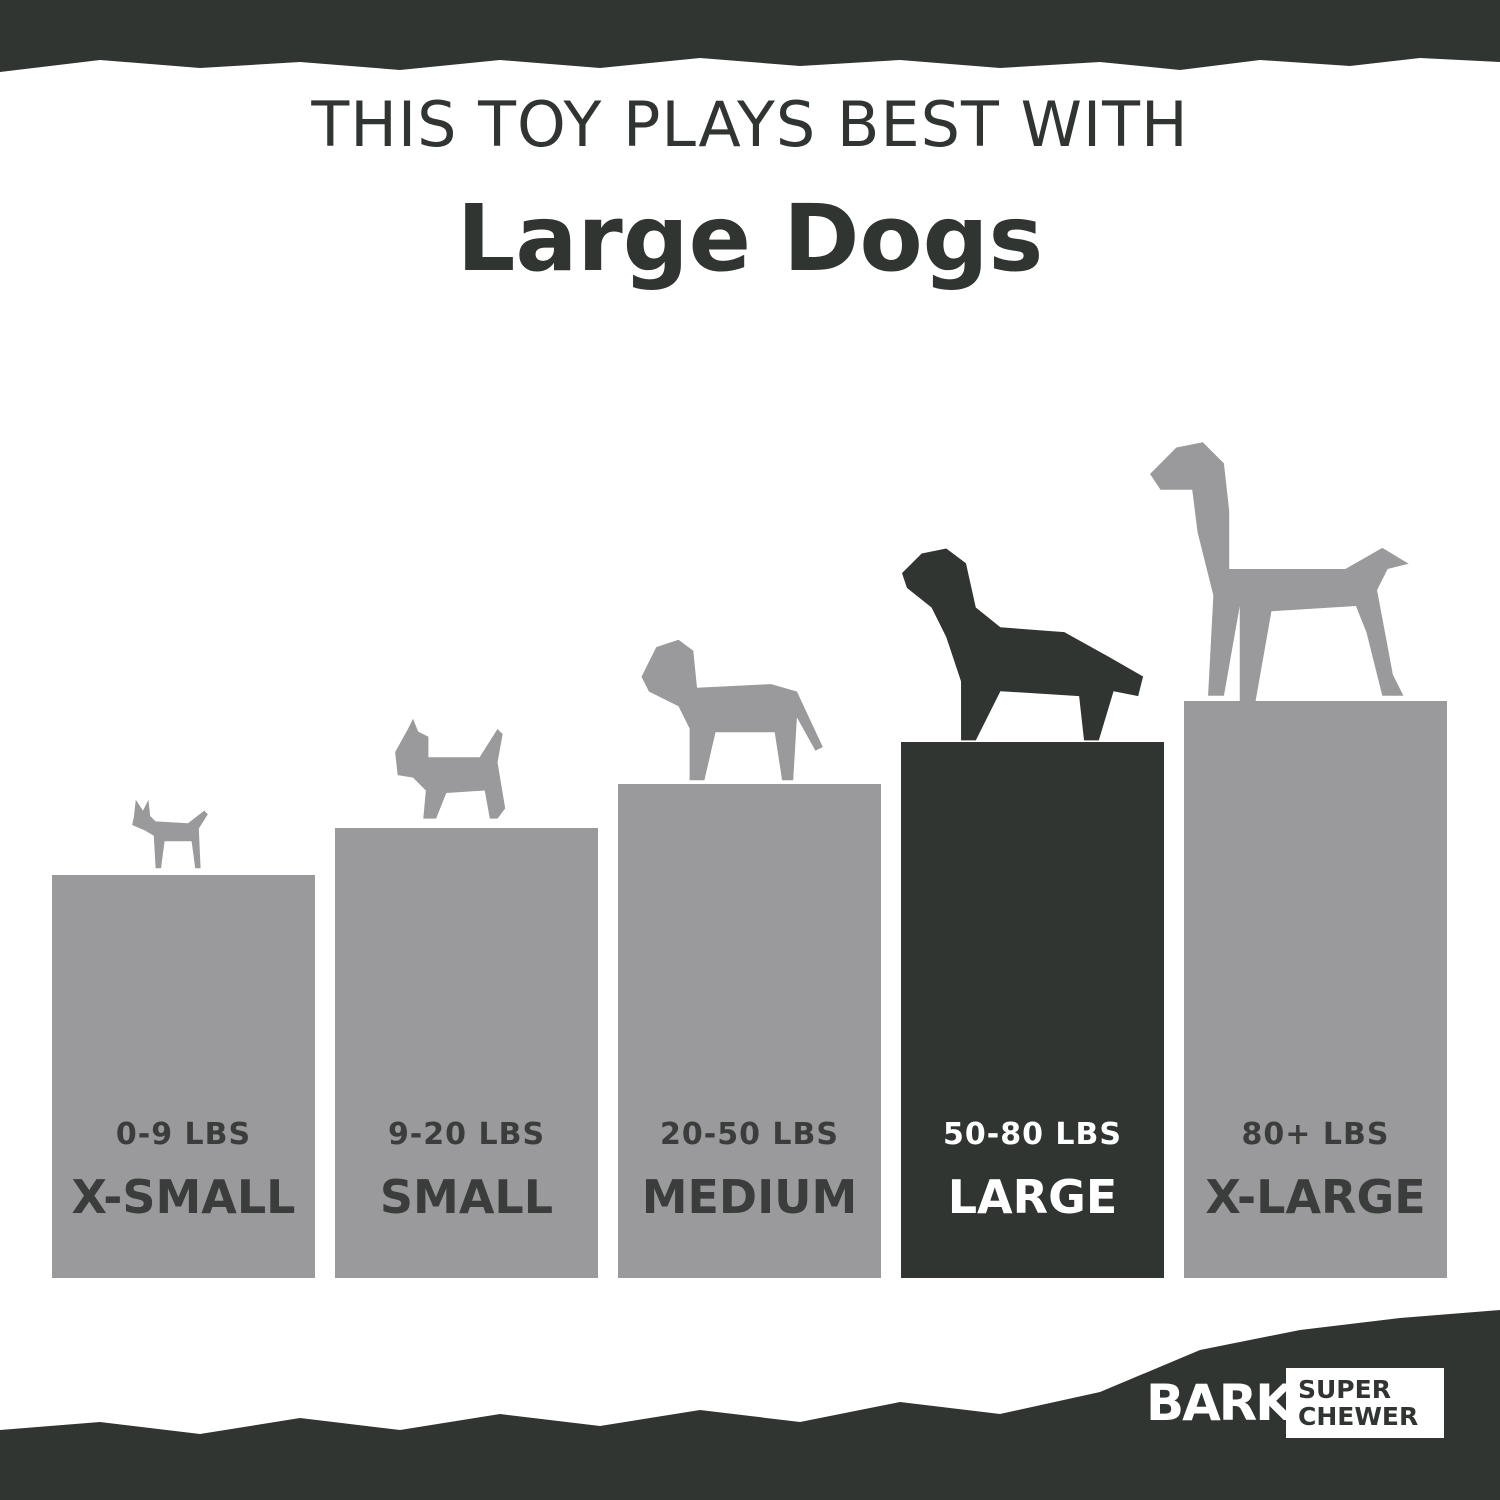 This screenshot has width=1500, height=1500. I want to click on headline-intro: THIS TOY PLAYS BEST WITH, so click(750, 124).